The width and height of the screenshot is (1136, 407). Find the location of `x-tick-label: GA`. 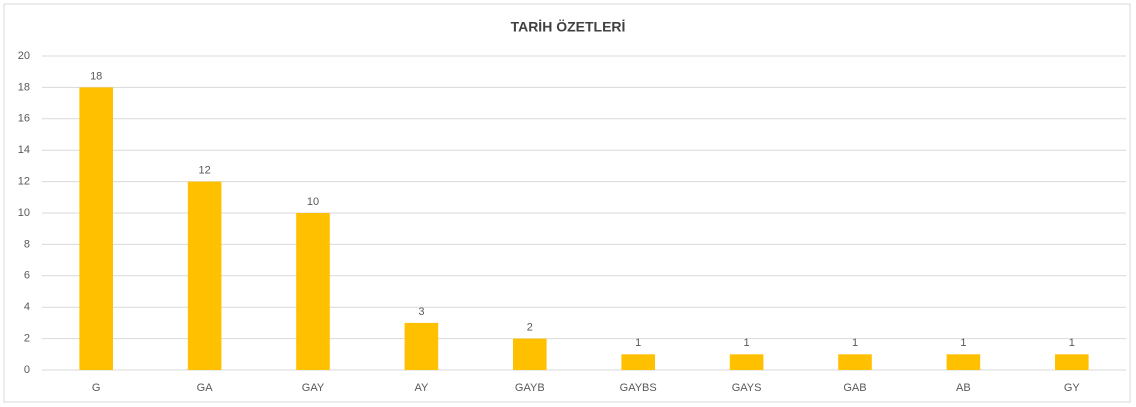

x-tick-label: GA is located at coordinates (205, 388).